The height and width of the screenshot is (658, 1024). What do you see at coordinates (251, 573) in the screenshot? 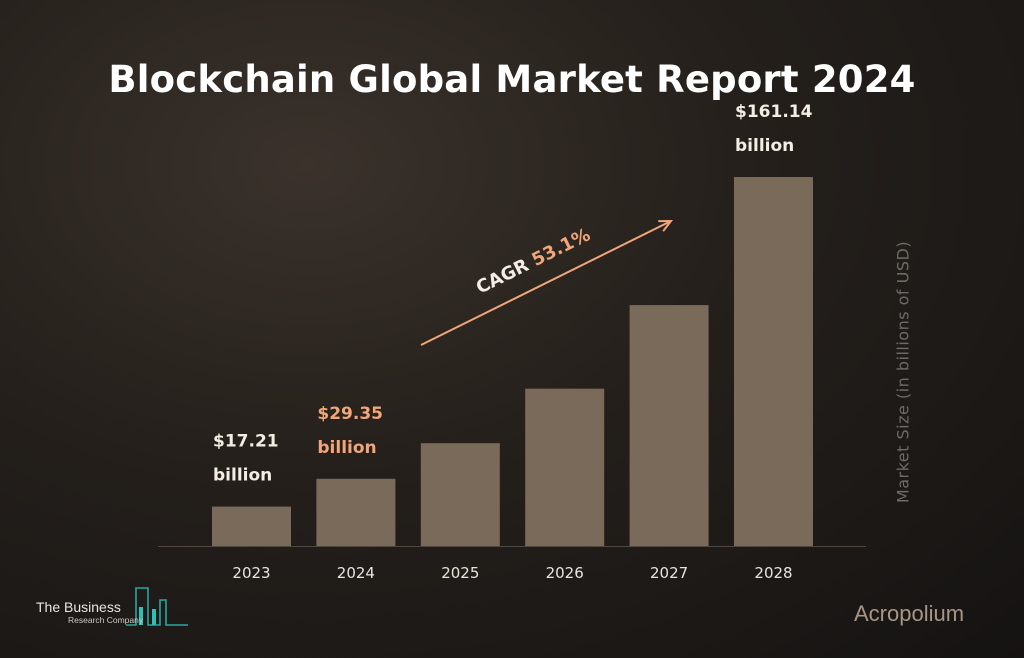
I see `x-tick-2023: 2023` at bounding box center [251, 573].